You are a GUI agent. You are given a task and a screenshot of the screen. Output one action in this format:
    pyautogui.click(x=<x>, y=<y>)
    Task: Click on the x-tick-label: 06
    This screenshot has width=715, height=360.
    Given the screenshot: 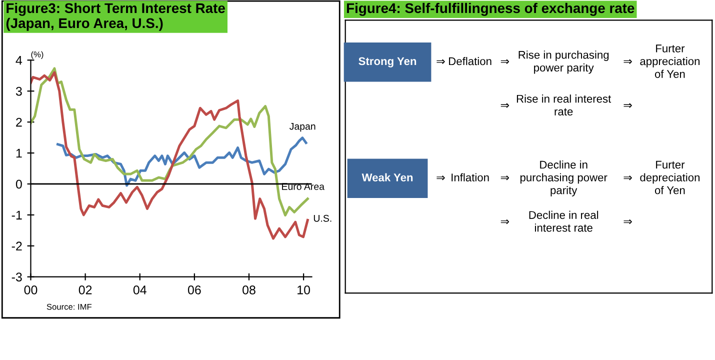 What is the action you would take?
    pyautogui.click(x=194, y=290)
    